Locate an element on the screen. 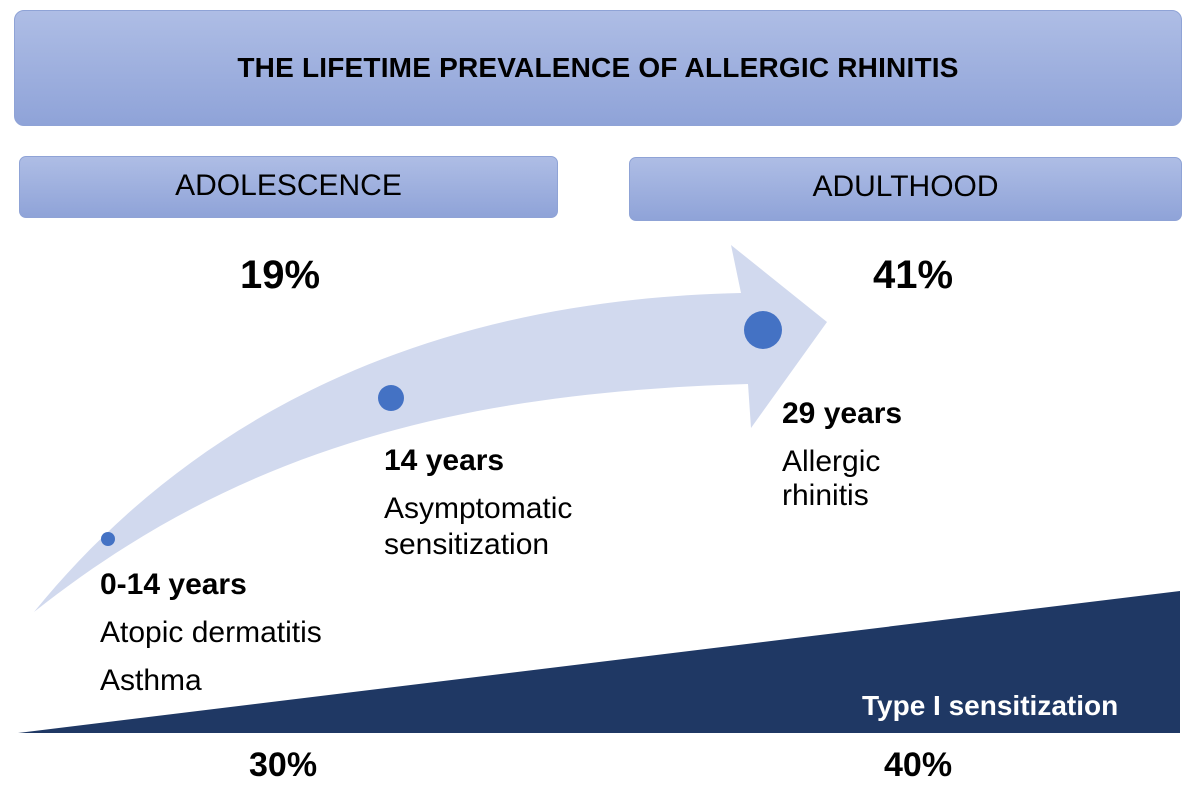  milestone-age-14: 14 years is located at coordinates (444, 460).